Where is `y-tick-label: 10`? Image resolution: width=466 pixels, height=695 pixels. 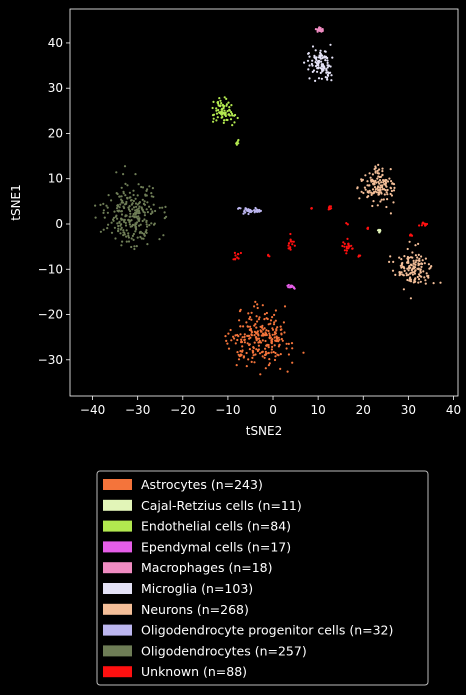 y-tick-label: 10 is located at coordinates (55, 179).